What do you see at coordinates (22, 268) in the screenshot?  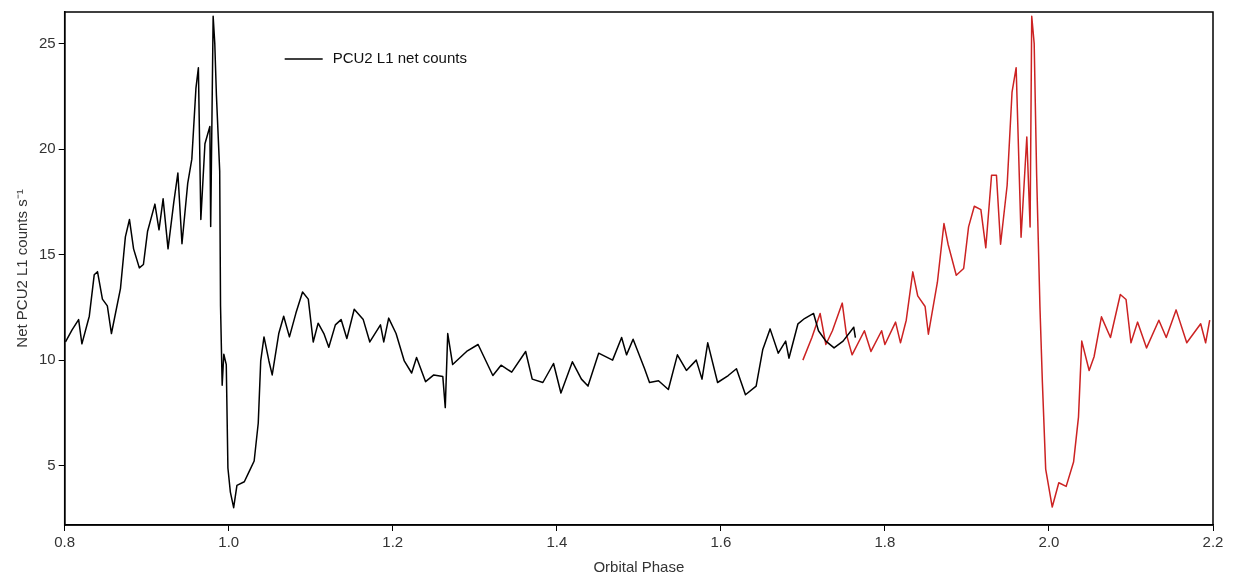 I see `y-axis-title: Net PCU2 L1 counts s⁻¹` at bounding box center [22, 268].